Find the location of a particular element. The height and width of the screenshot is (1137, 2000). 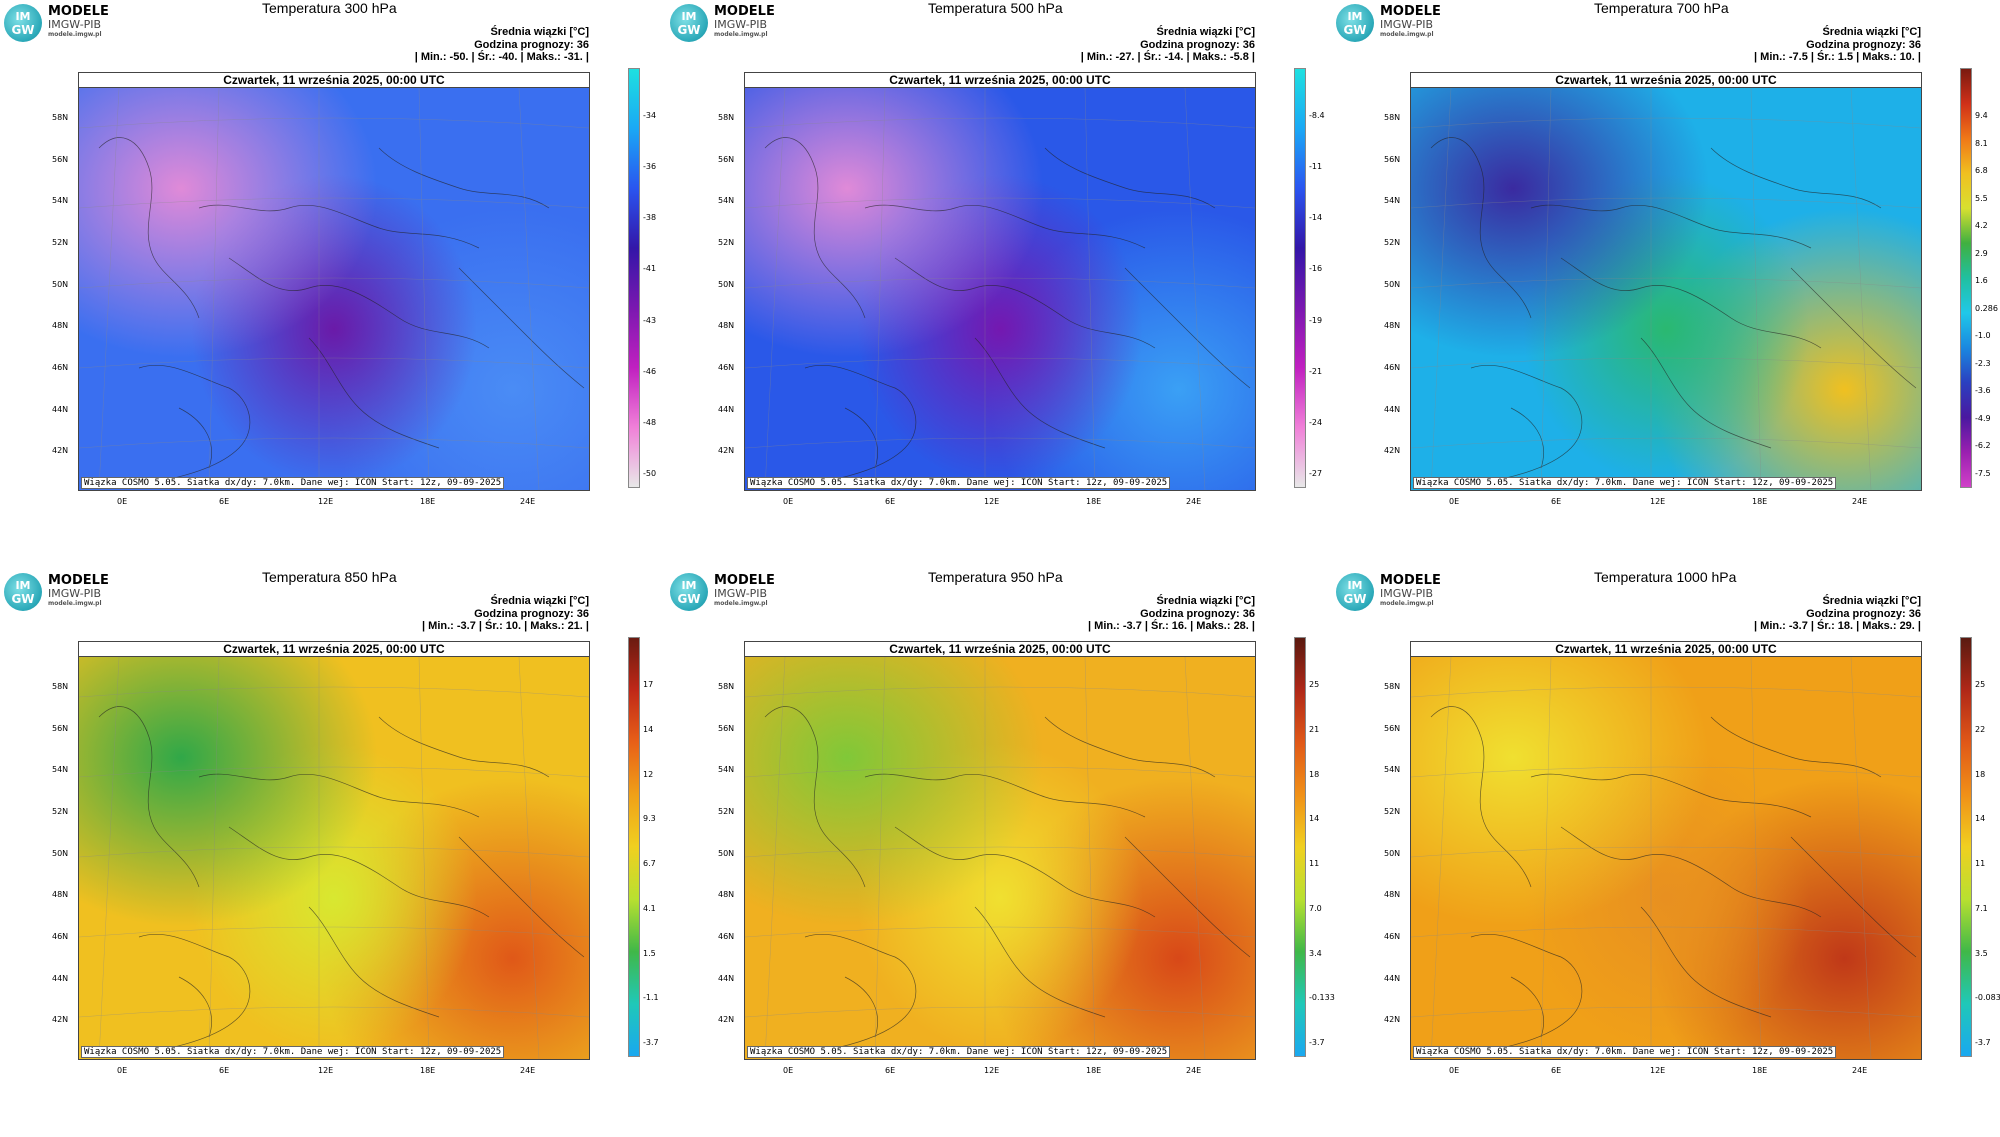

colorbar-label: 3.4 is located at coordinates (1315, 953).